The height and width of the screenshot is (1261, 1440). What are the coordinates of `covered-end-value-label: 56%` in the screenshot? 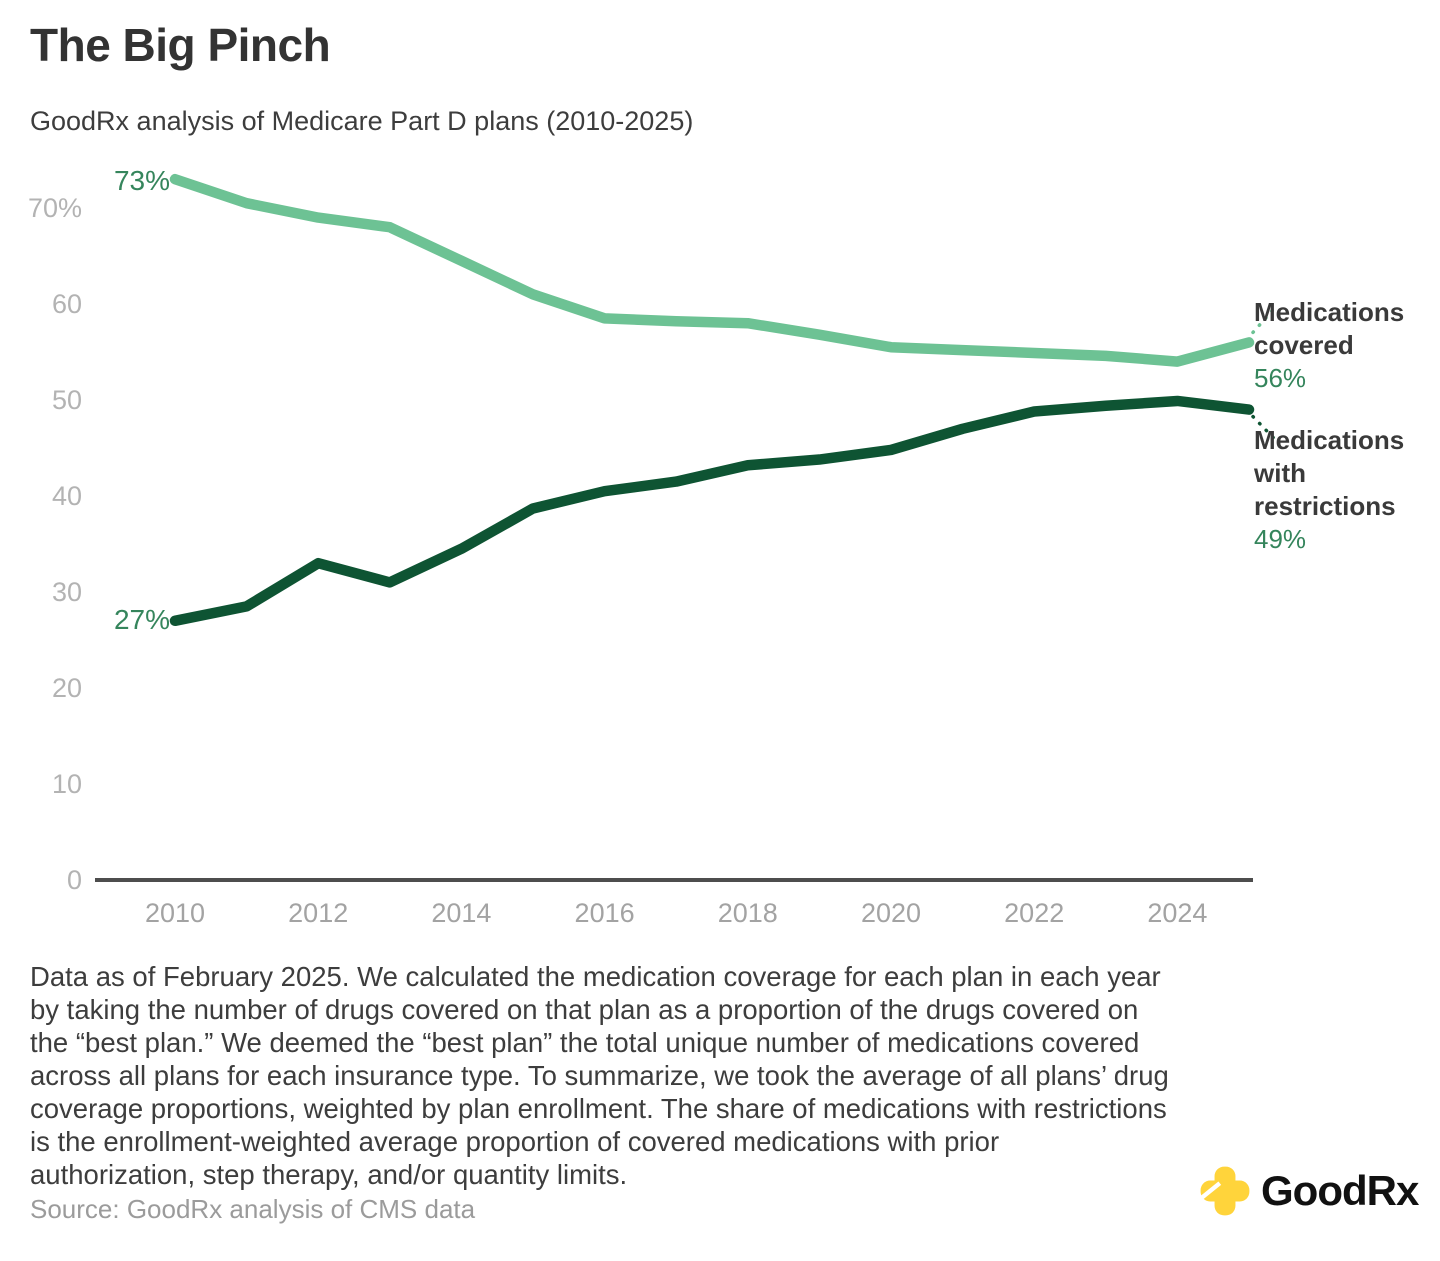 It's located at (1280, 378).